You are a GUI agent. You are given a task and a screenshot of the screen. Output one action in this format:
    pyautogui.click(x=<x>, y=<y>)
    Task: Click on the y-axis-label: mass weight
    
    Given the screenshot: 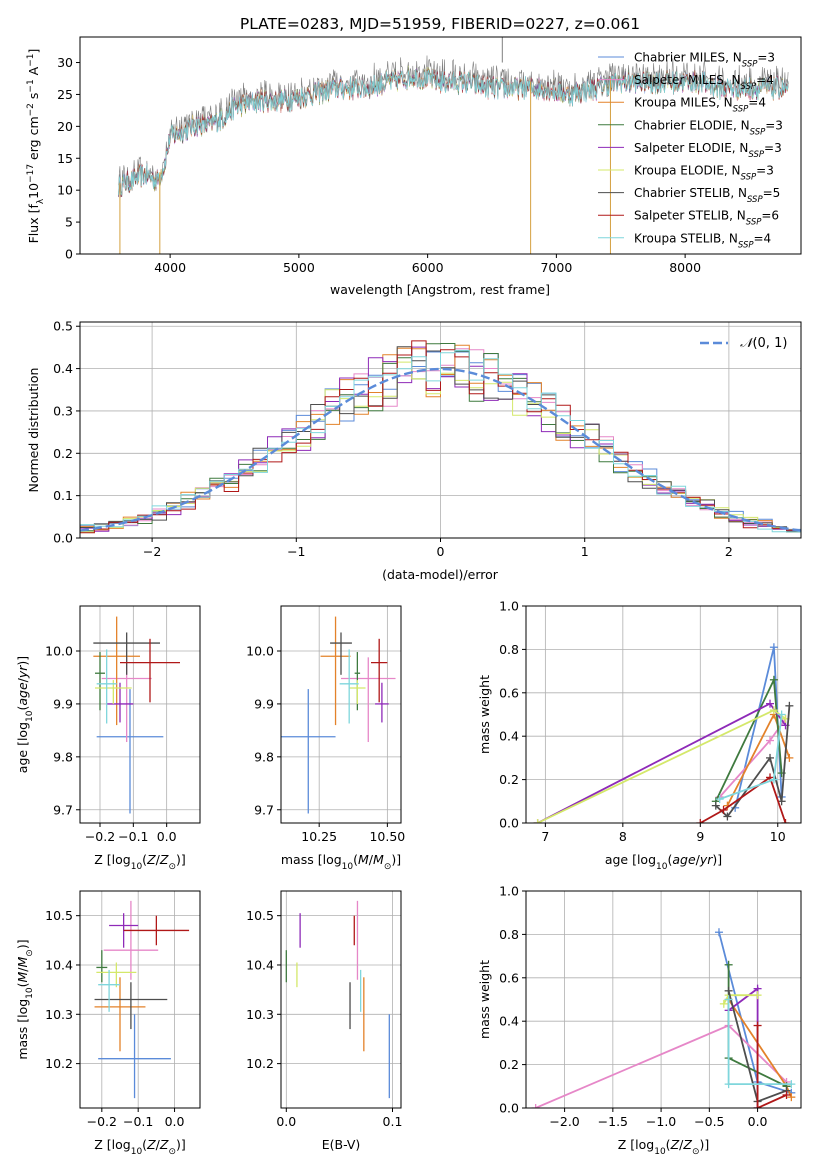 What is the action you would take?
    pyautogui.click(x=484, y=999)
    